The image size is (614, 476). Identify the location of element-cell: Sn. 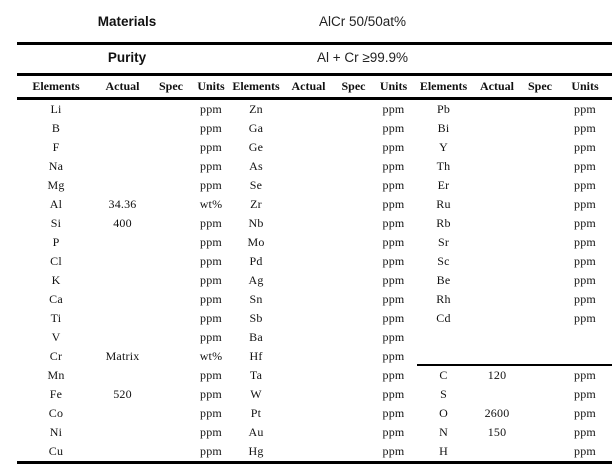
(256, 299).